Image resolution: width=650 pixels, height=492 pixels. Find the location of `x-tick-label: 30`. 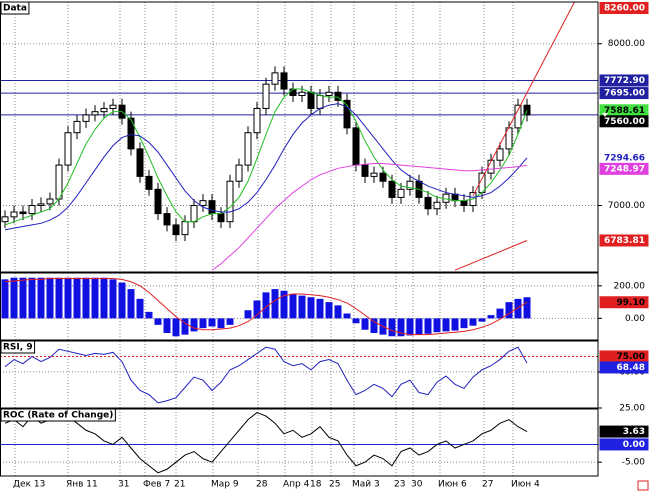

x-tick-label: 30 is located at coordinates (417, 485).